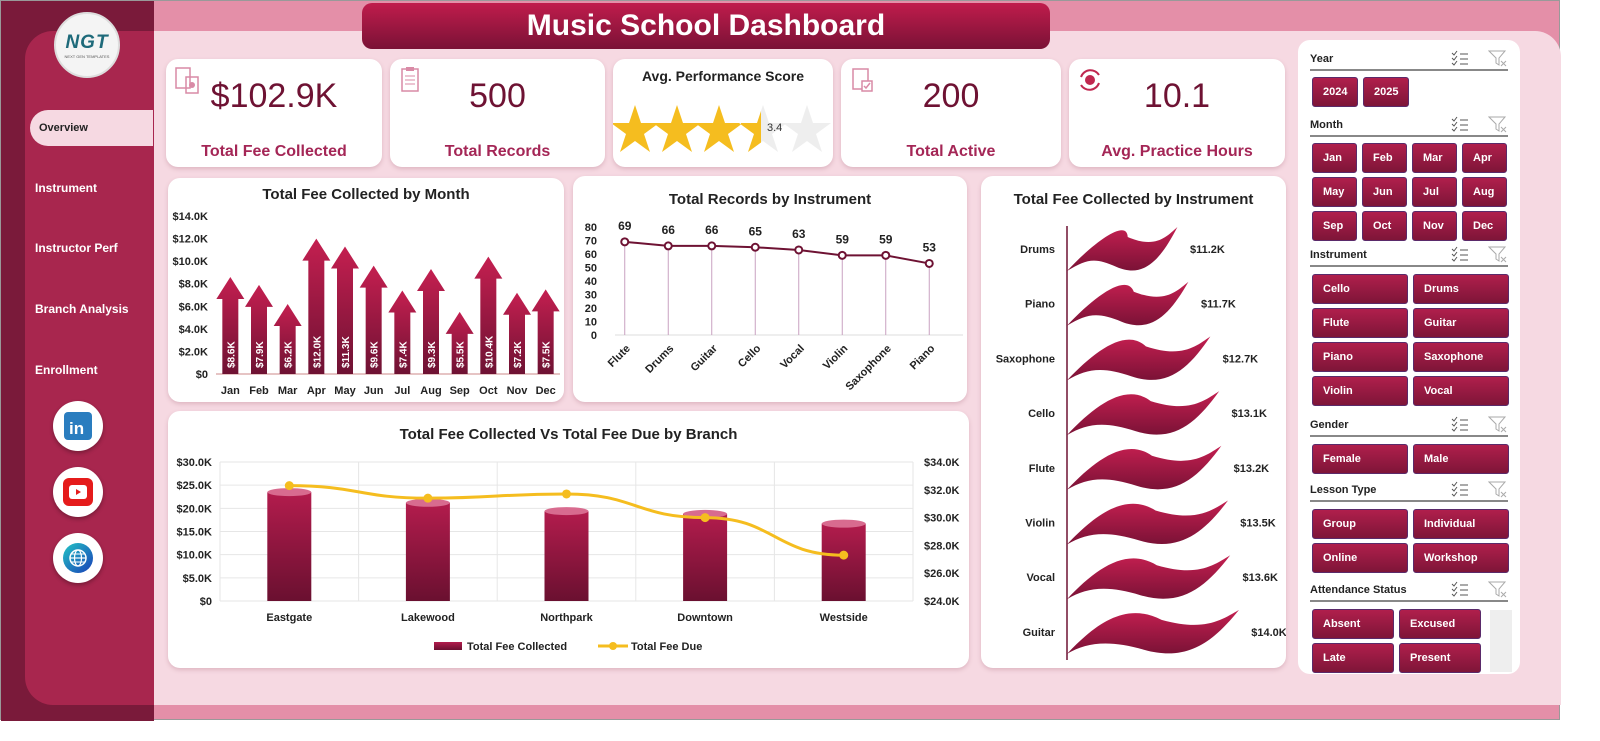 The width and height of the screenshot is (1600, 741). What do you see at coordinates (66, 188) in the screenshot?
I see `nav-item-instrument: Instrument` at bounding box center [66, 188].